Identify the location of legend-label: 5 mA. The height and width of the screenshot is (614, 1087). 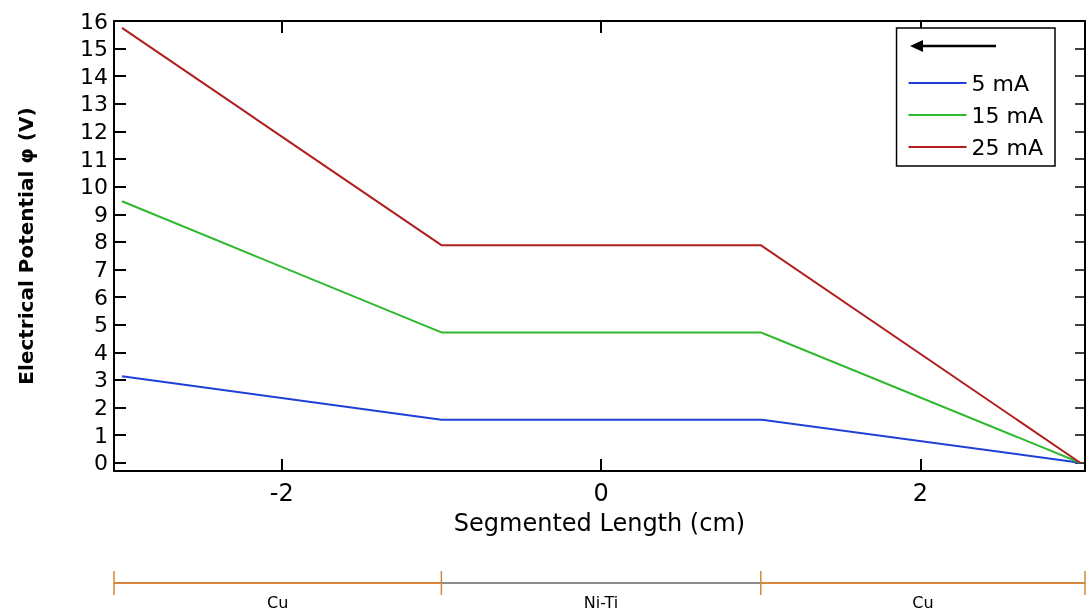
(1000, 83).